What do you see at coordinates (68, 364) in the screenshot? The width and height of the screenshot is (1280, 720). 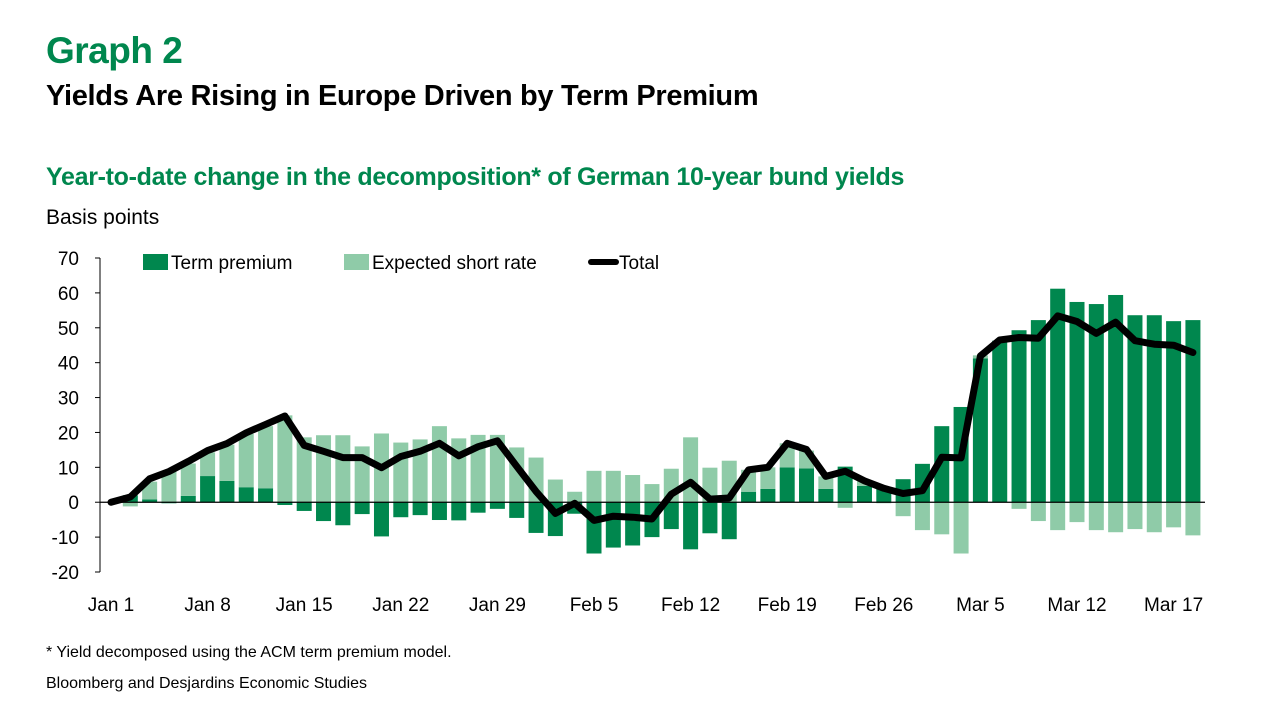 I see `y-tick-label: 40` at bounding box center [68, 364].